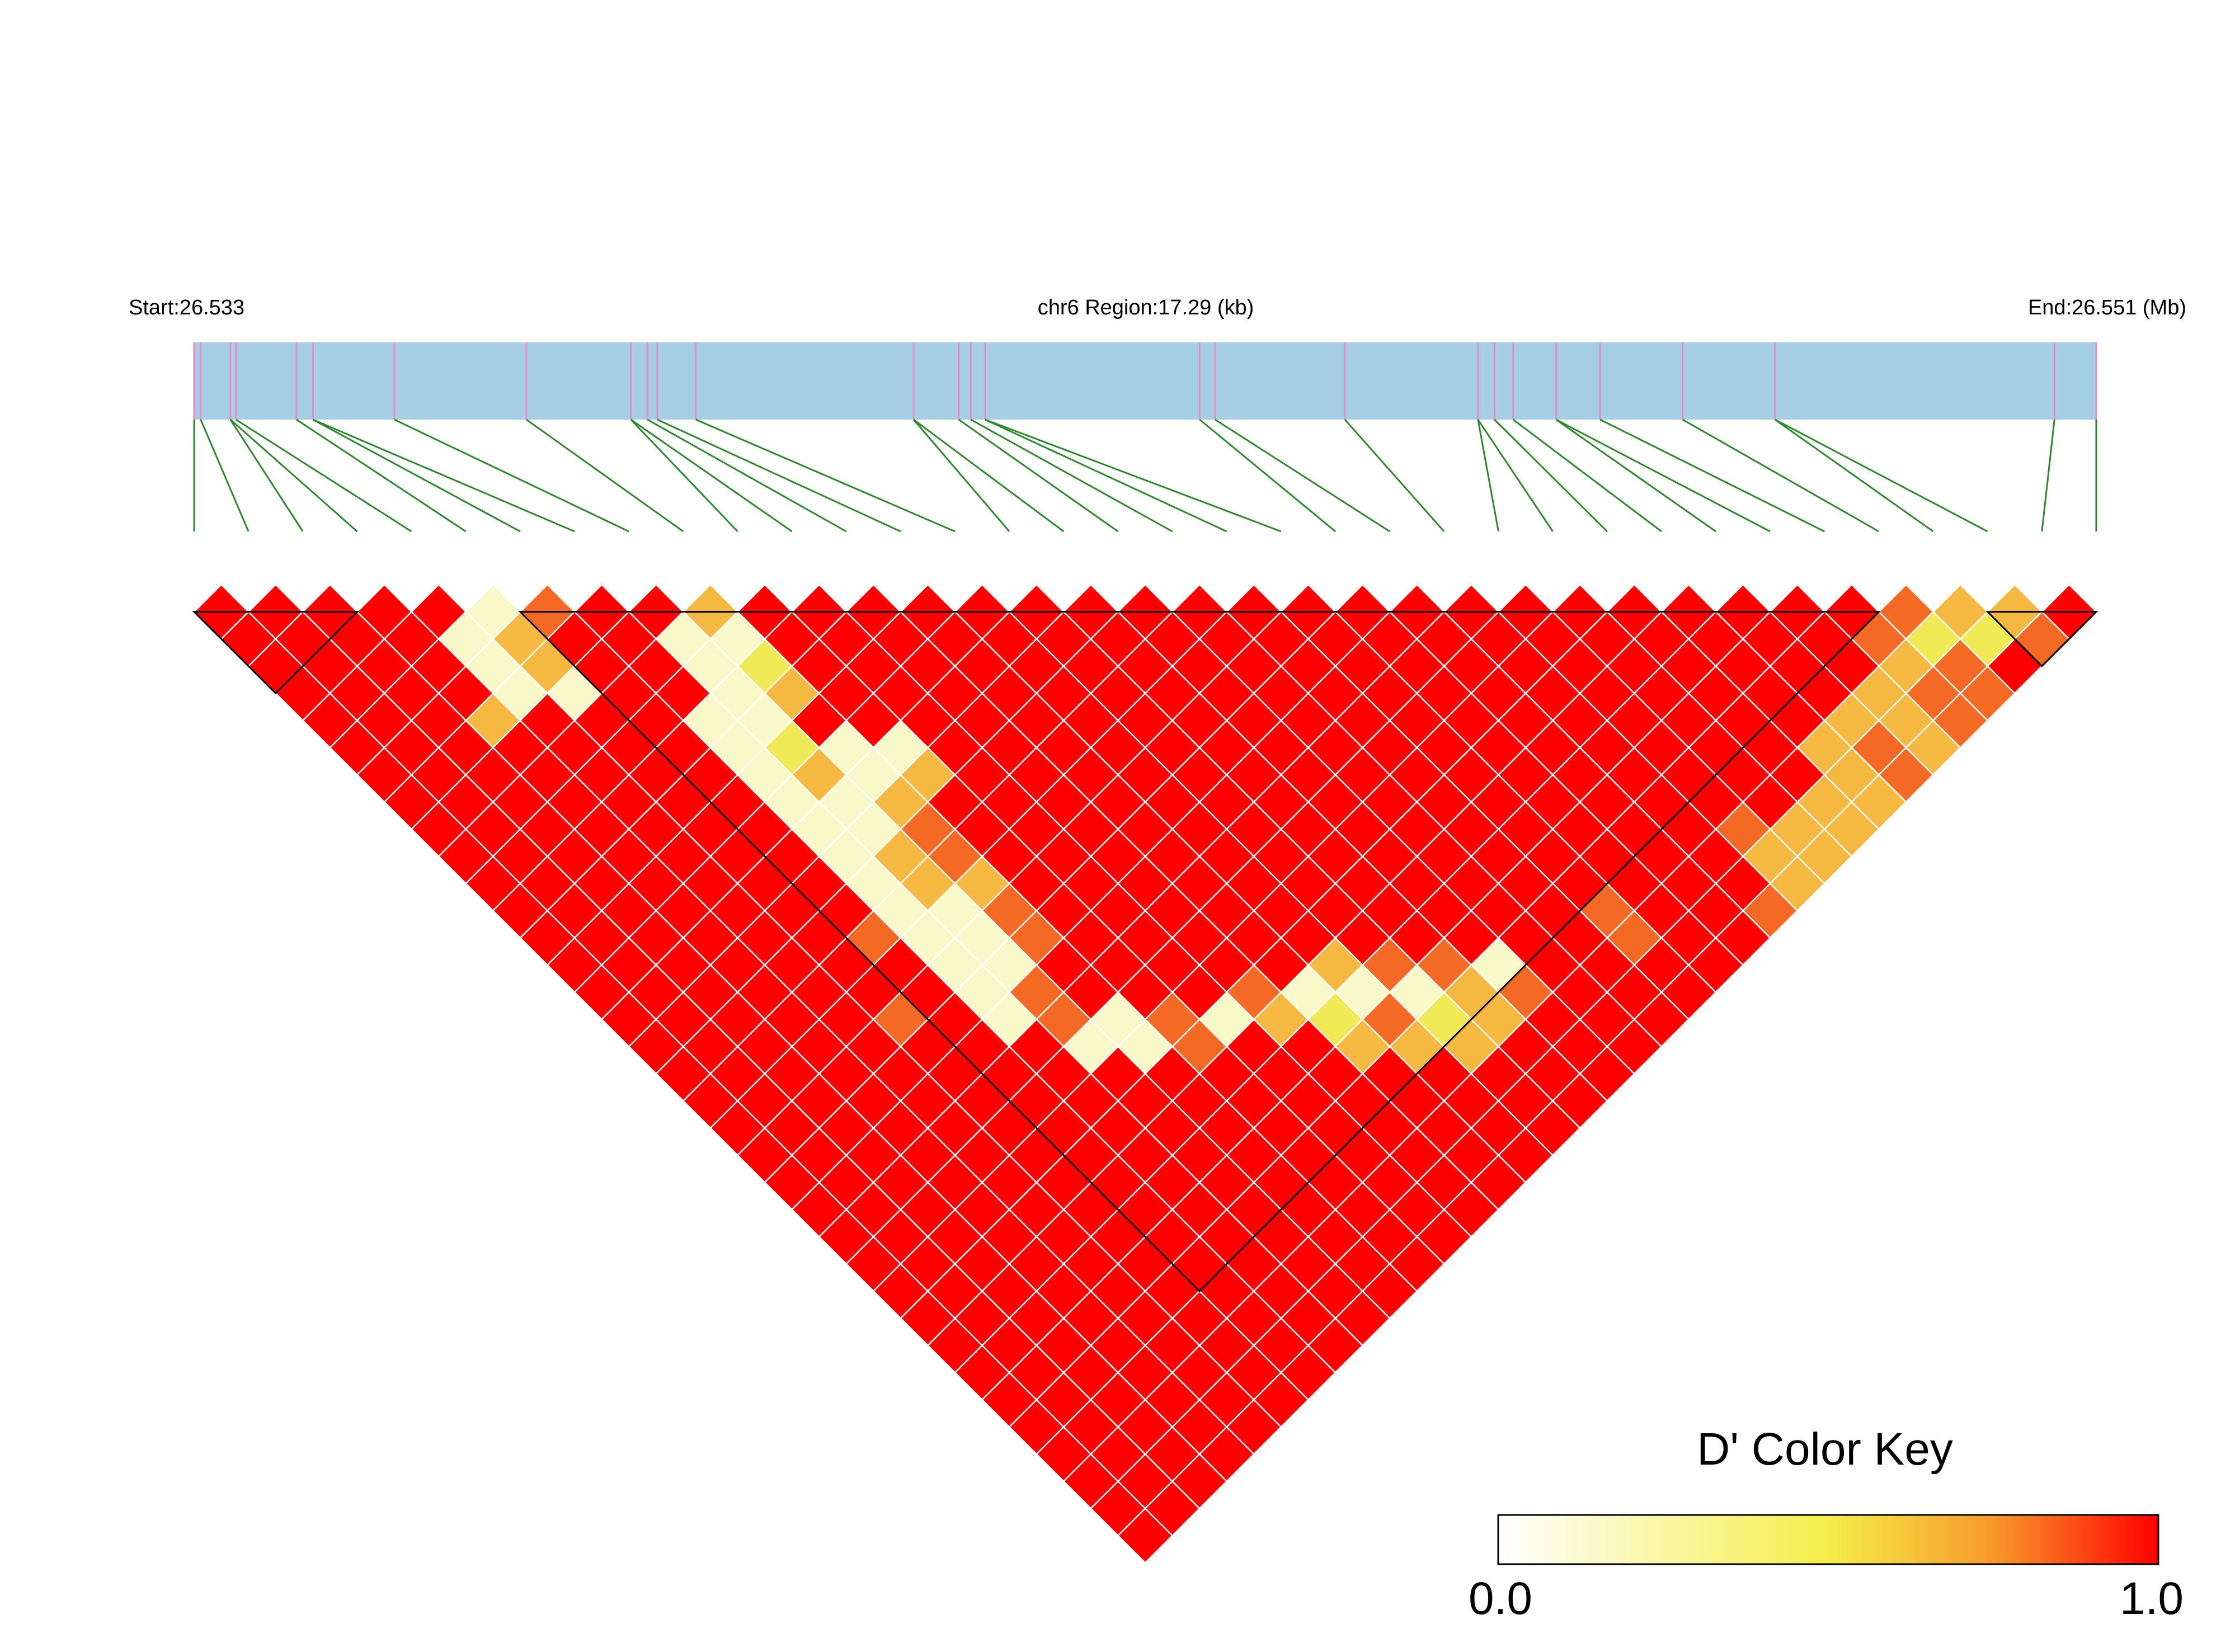  I want to click on snp-connector-lines, so click(1145, 476).